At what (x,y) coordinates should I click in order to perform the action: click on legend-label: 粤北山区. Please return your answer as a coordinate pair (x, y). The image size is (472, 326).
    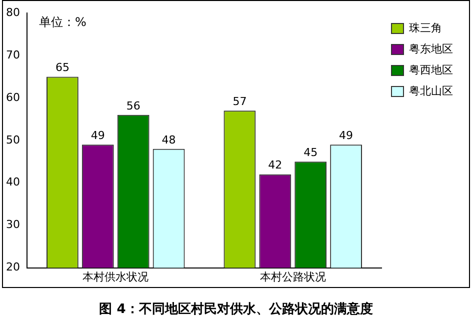
    Looking at the image, I should click on (431, 91).